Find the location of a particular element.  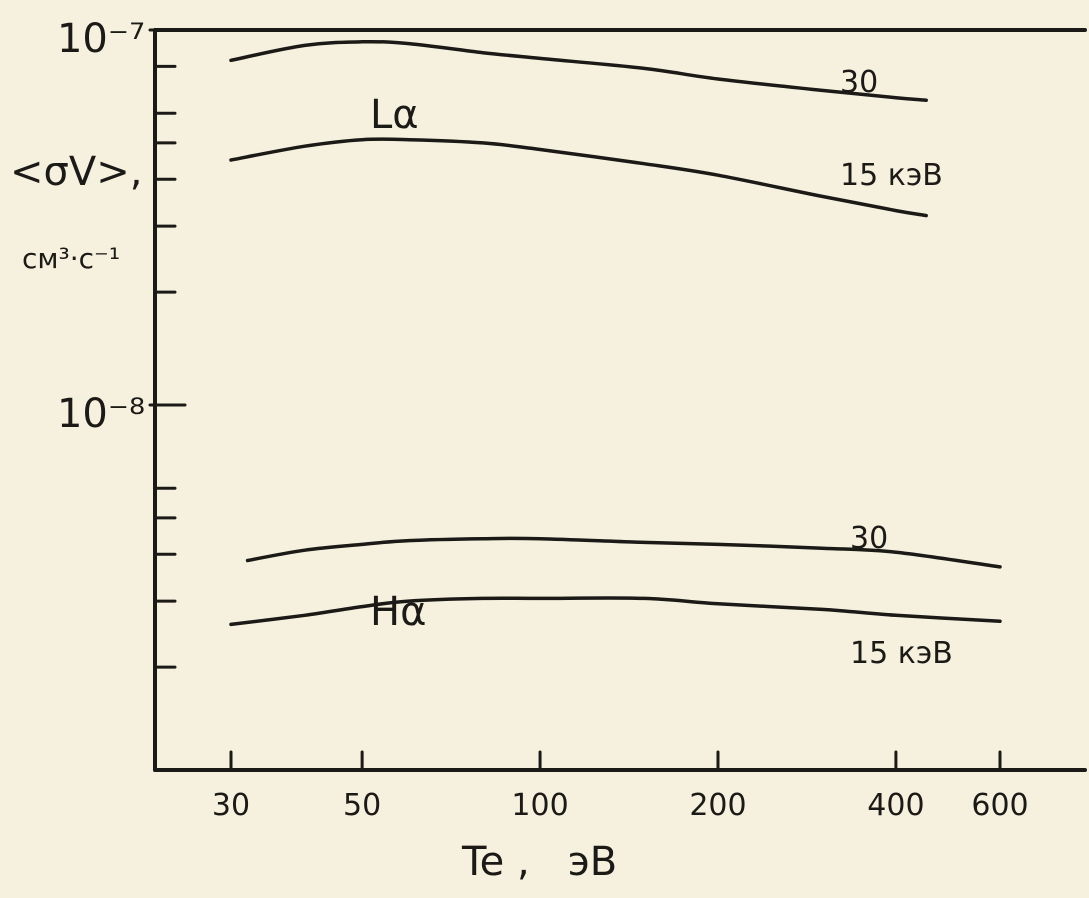

y-tick-label: 10⁻⁸ is located at coordinates (101, 414).